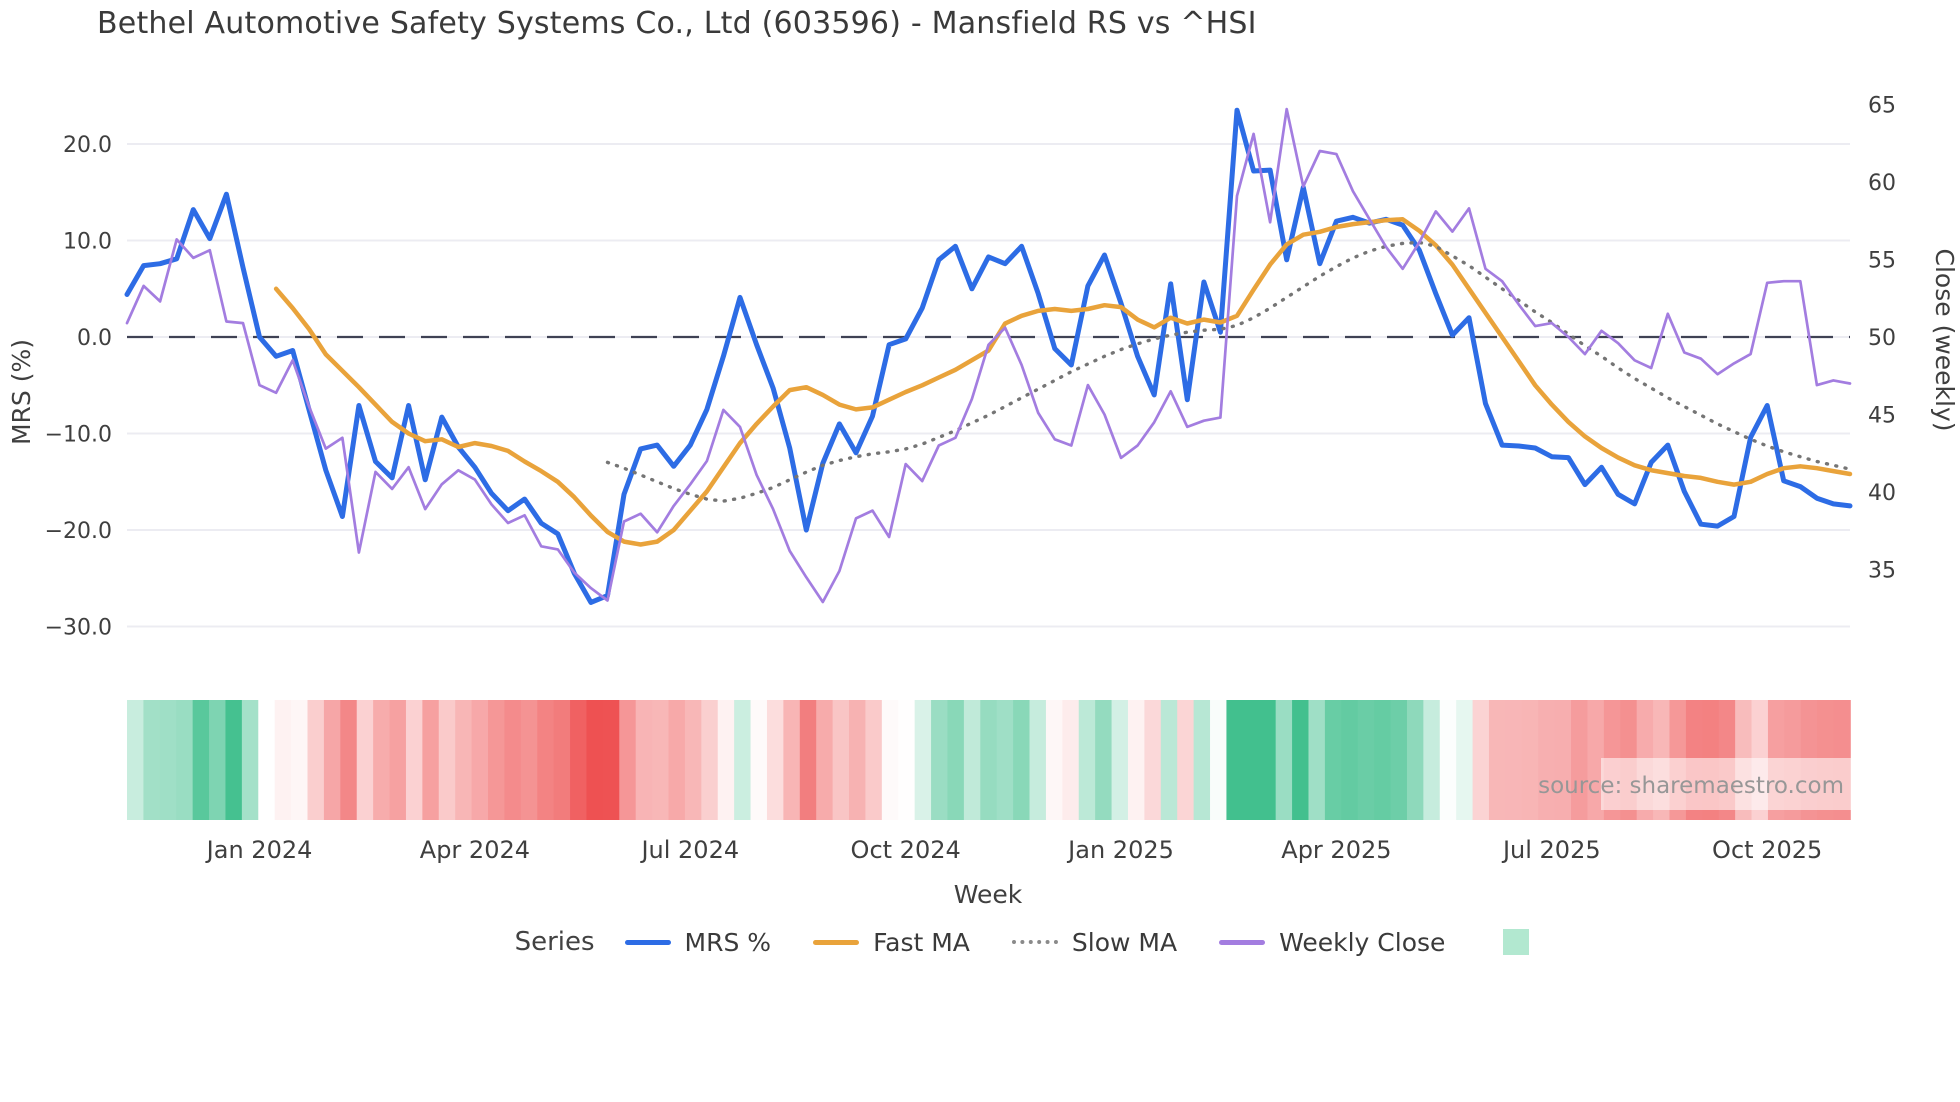  What do you see at coordinates (1882, 106) in the screenshot?
I see `svg-text: 65` at bounding box center [1882, 106].